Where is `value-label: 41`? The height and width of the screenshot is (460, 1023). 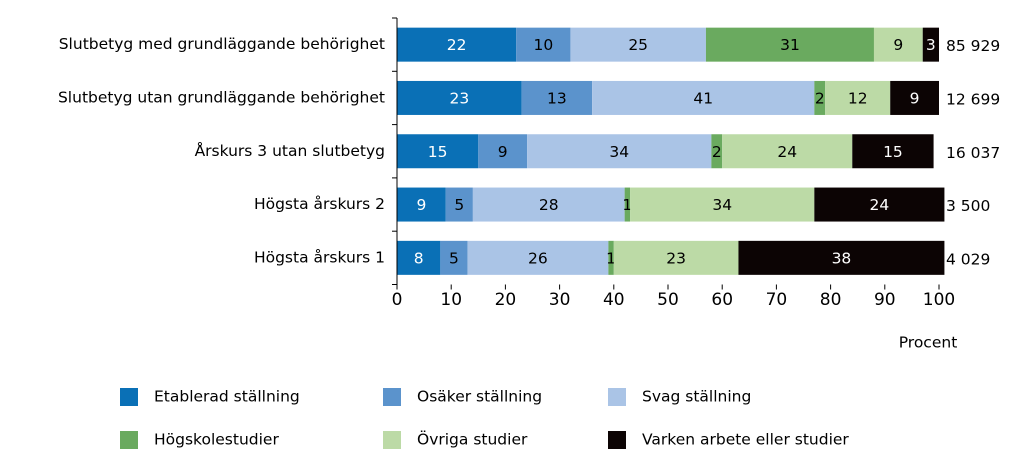 value-label: 41 is located at coordinates (703, 98).